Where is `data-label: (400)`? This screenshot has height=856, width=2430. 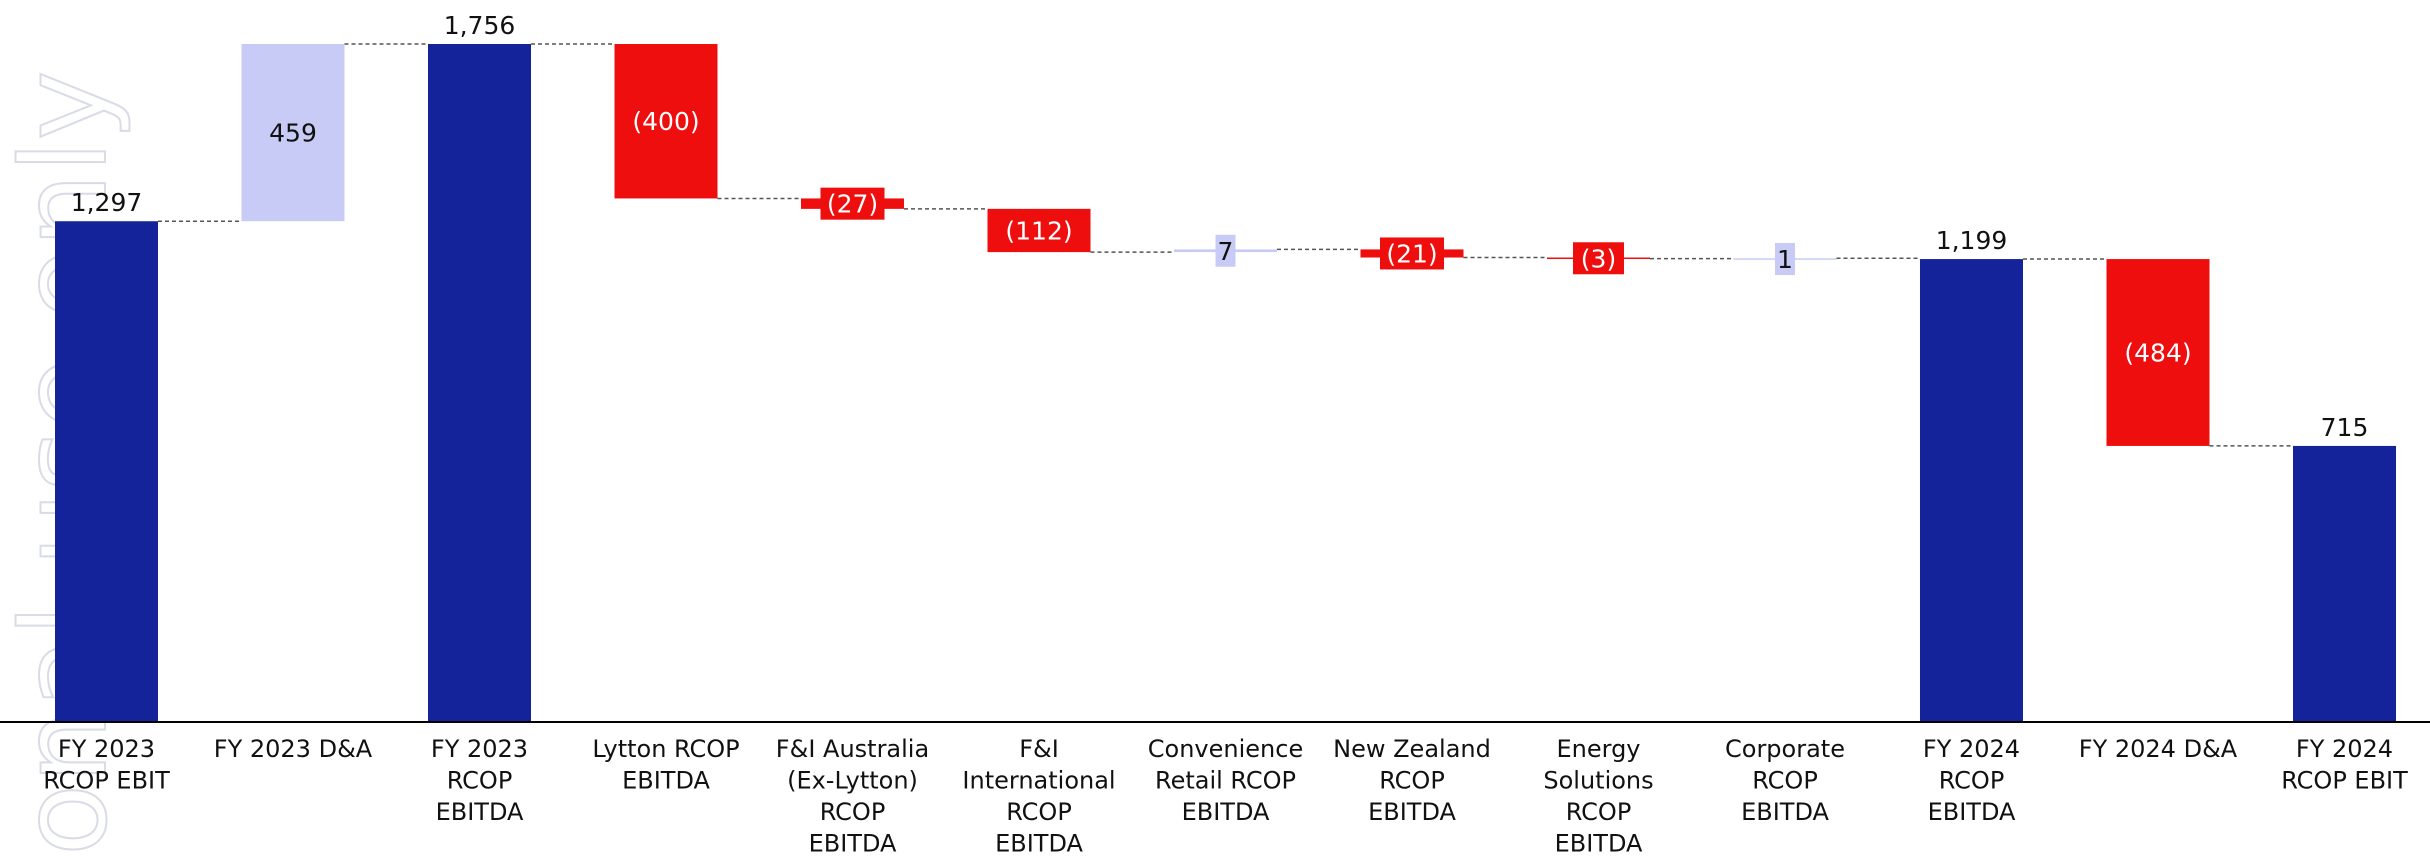 data-label: (400) is located at coordinates (665, 121).